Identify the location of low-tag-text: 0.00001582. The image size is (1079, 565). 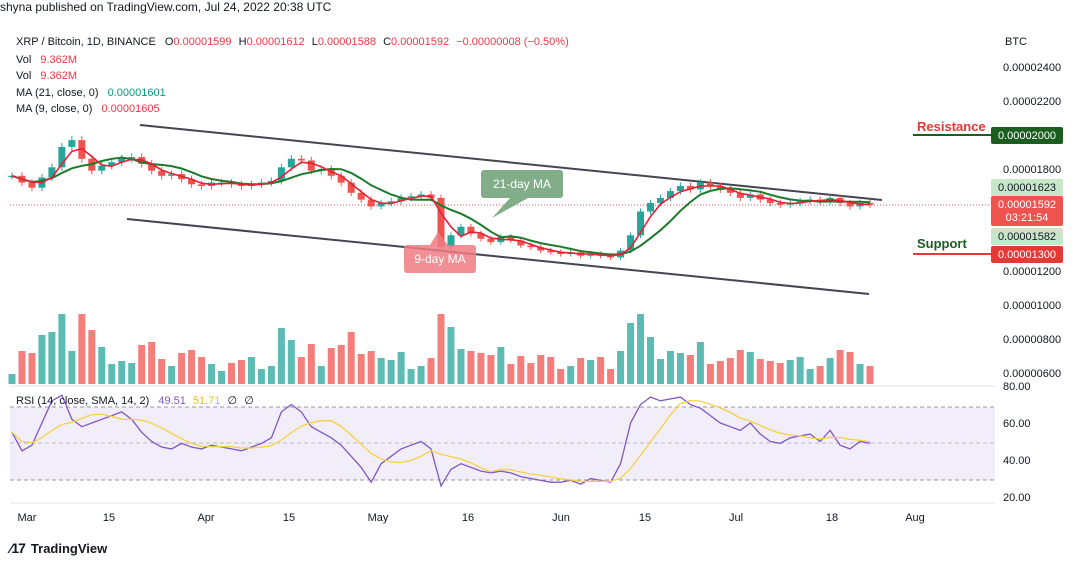
(1027, 237).